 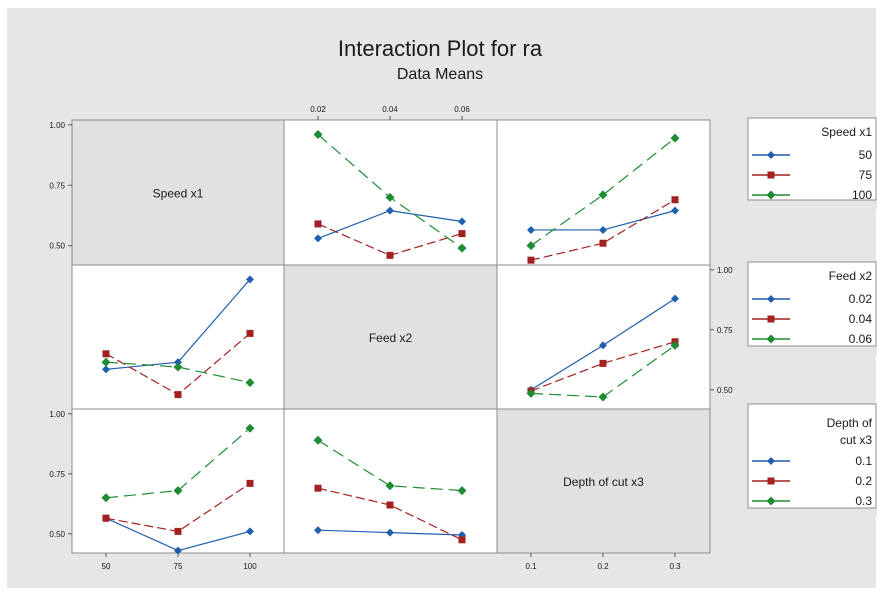 What do you see at coordinates (863, 461) in the screenshot?
I see `legend-label: 0.1` at bounding box center [863, 461].